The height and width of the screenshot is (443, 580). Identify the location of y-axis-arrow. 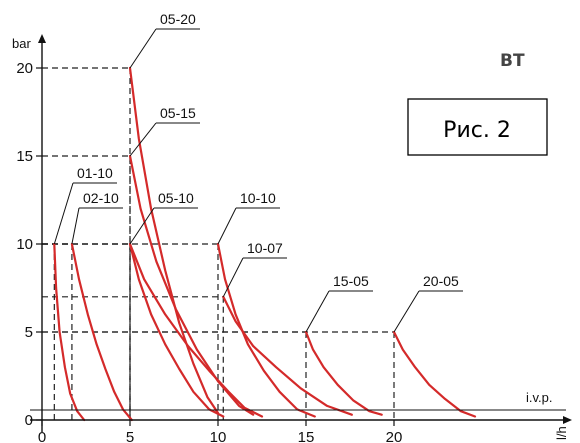
(42, 38).